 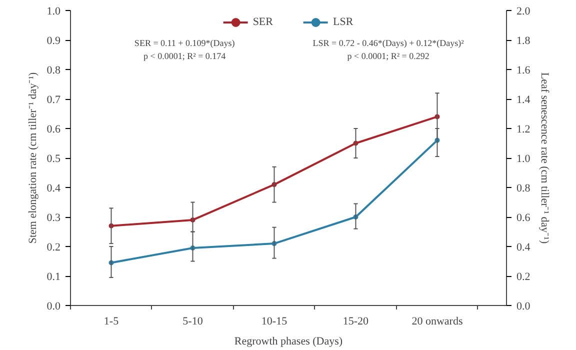 What do you see at coordinates (388, 43) in the screenshot?
I see `annotation: LSR = 0.72 - 0.46*(Days) + 0.12*(Days)²` at bounding box center [388, 43].